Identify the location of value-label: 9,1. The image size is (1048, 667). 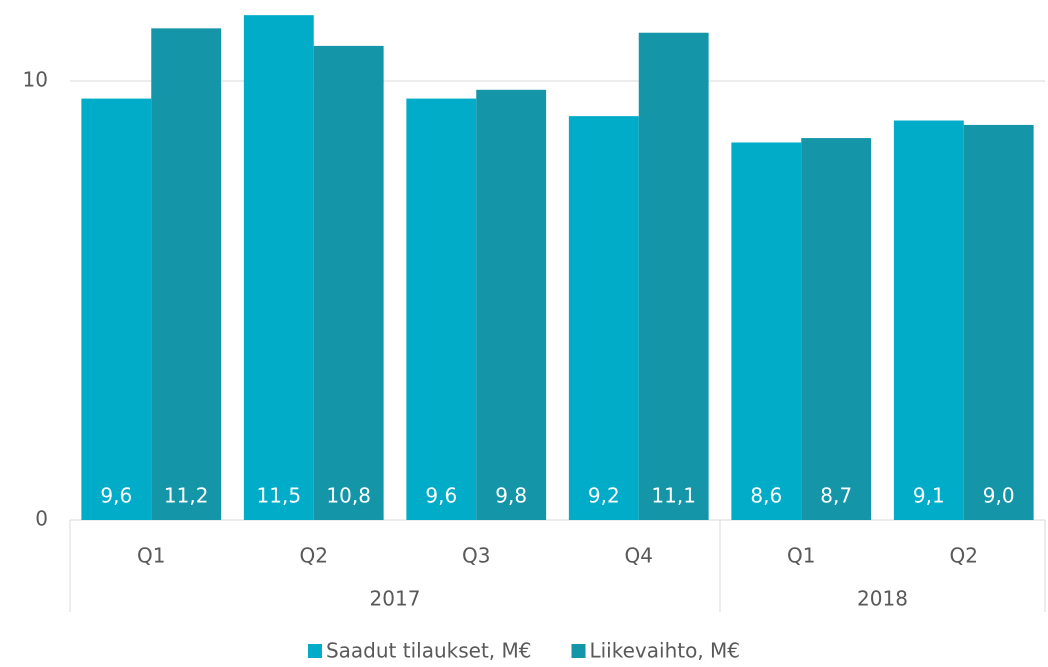
(929, 496).